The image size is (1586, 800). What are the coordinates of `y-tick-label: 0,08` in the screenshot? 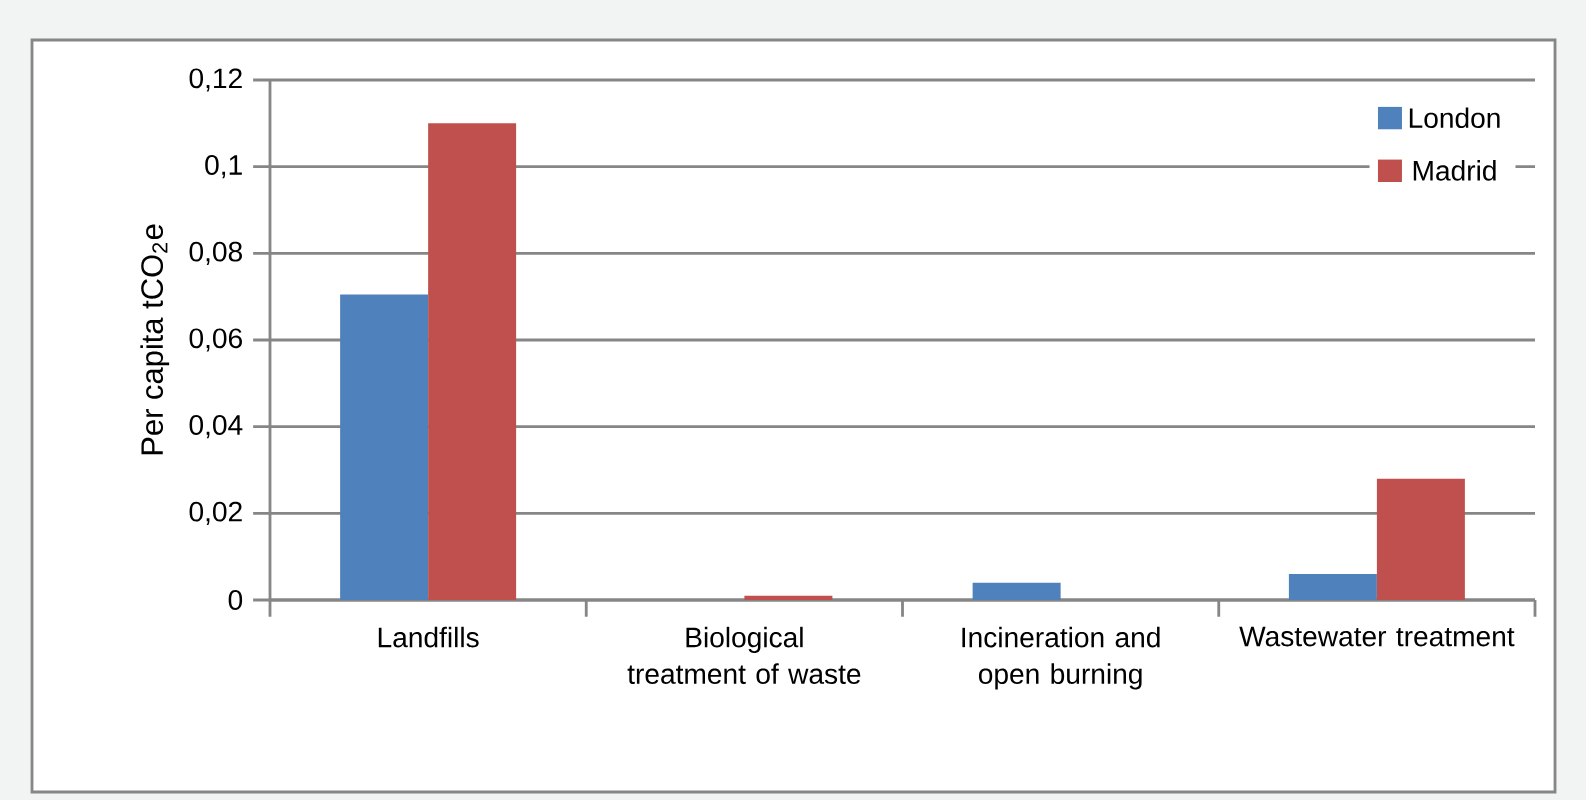 It's located at (215, 253).